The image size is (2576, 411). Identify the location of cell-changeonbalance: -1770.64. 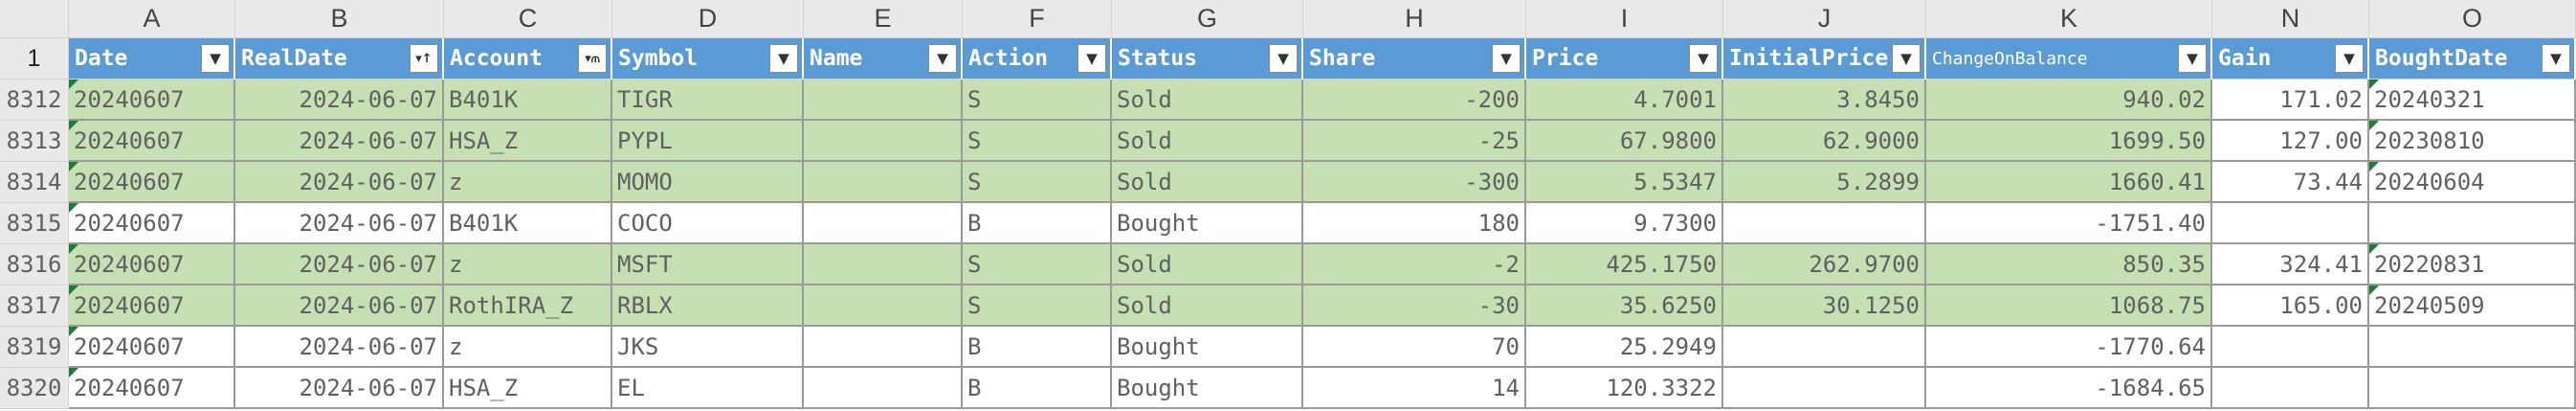
(2069, 347).